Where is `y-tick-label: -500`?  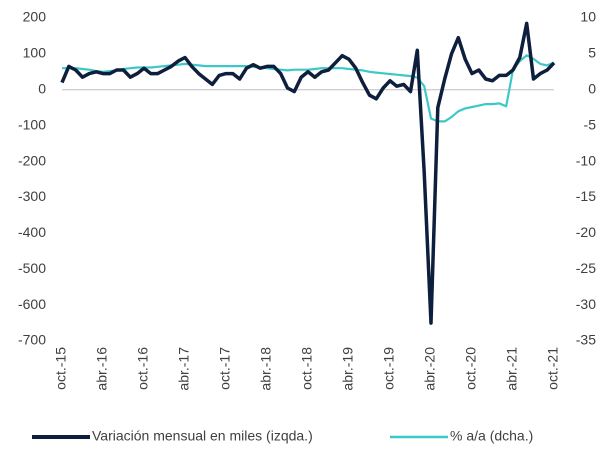 y-tick-label: -500 is located at coordinates (32, 268).